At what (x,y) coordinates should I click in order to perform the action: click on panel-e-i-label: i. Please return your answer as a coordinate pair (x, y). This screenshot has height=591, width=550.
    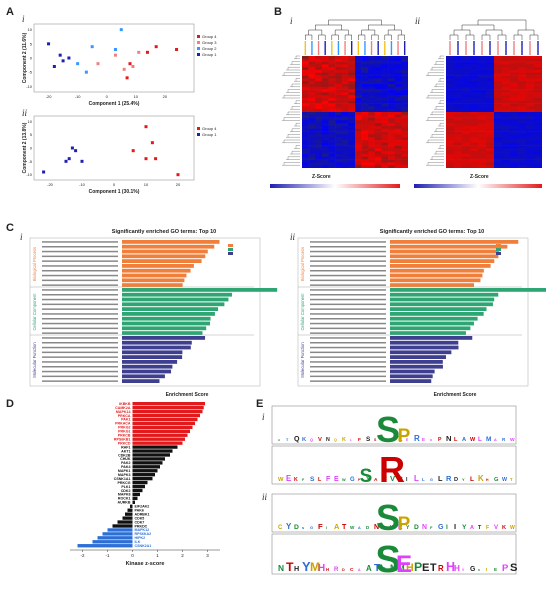
    Looking at the image, I should click on (263, 417).